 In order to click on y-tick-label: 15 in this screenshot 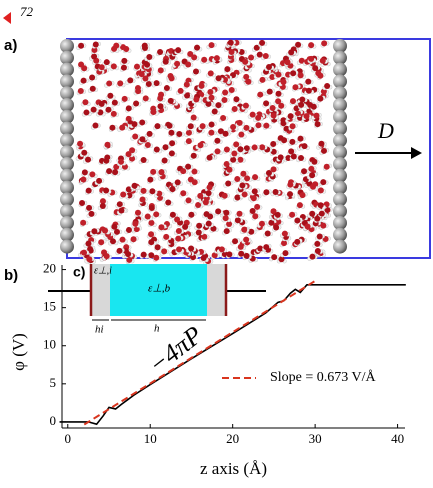, I will do `click(49, 306)`.